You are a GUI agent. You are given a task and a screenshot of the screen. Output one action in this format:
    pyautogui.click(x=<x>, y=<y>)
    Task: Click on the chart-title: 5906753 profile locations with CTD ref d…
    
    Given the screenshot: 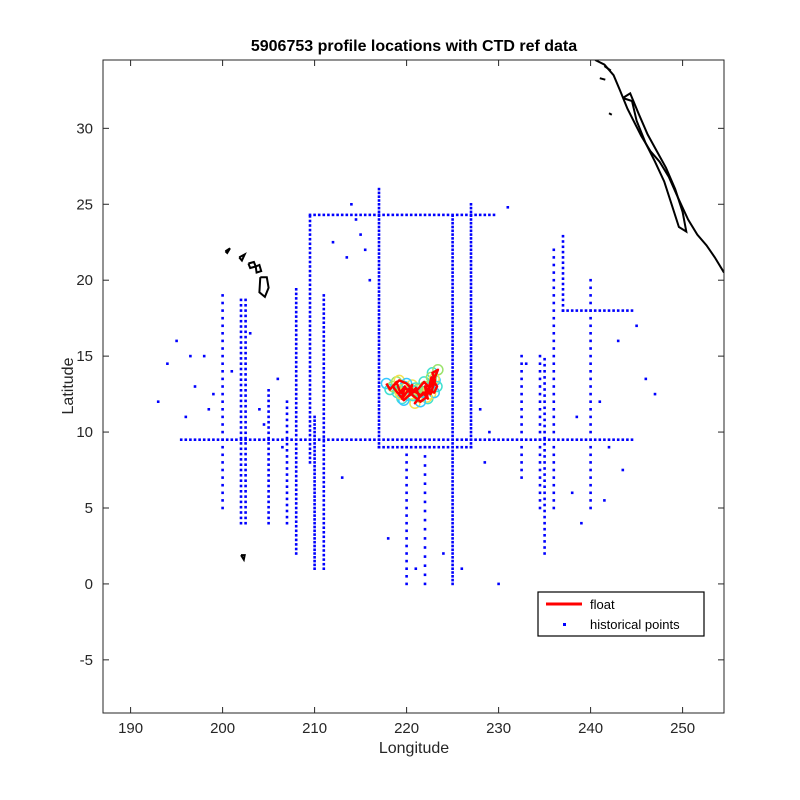 What is the action you would take?
    pyautogui.click(x=414, y=46)
    